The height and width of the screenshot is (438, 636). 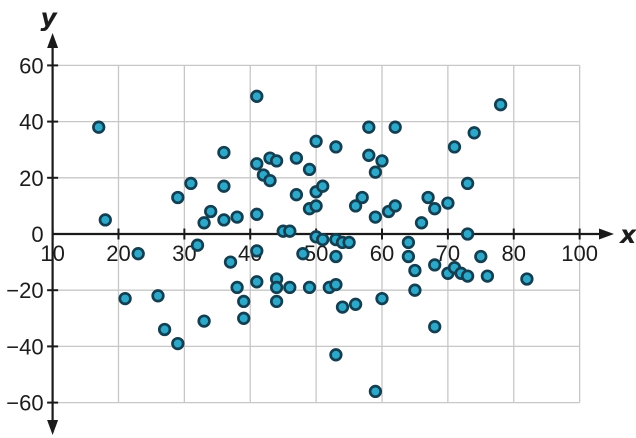 What do you see at coordinates (37, 234) in the screenshot?
I see `y-tick-label: 0` at bounding box center [37, 234].